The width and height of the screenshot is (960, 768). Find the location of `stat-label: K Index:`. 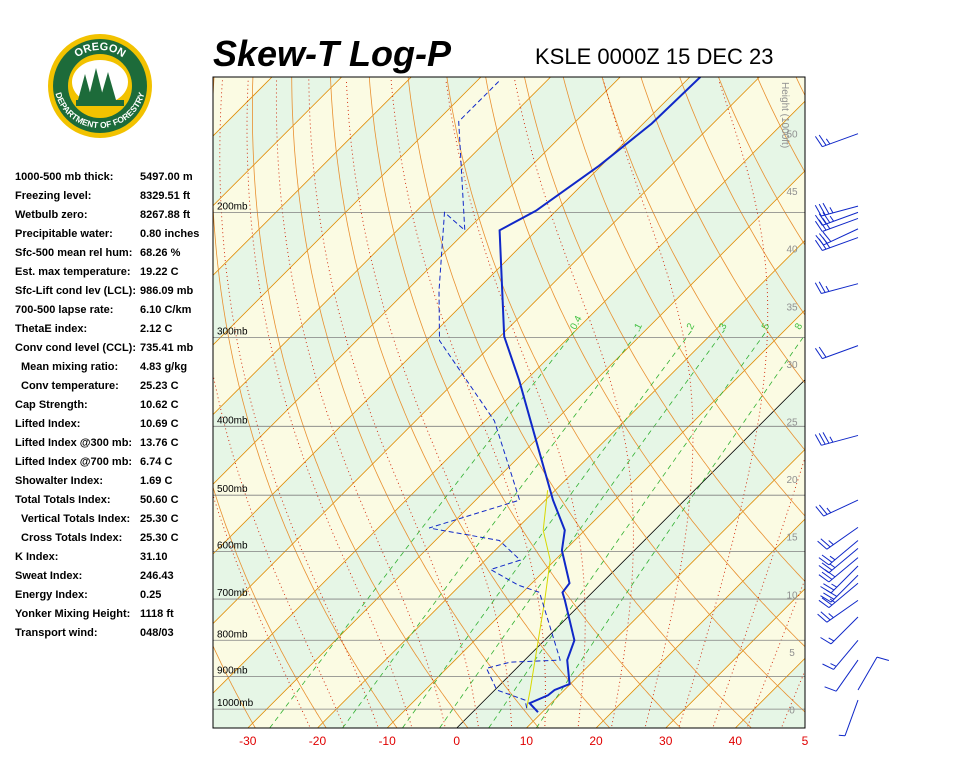

stat-label: K Index: is located at coordinates (36, 557).